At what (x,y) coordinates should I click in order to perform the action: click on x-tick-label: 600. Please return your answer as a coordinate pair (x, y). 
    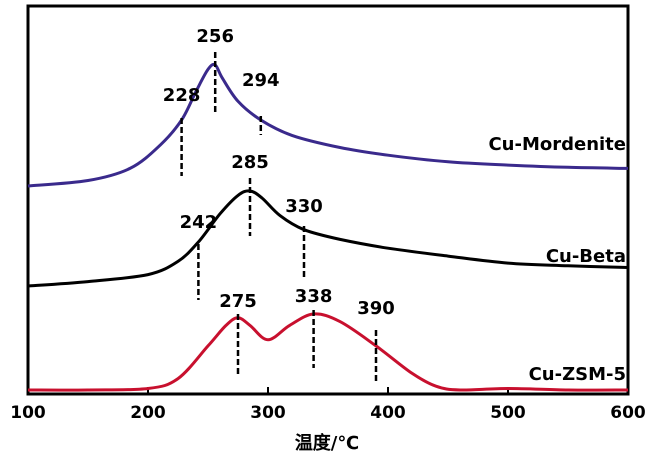
    Looking at the image, I should click on (628, 413).